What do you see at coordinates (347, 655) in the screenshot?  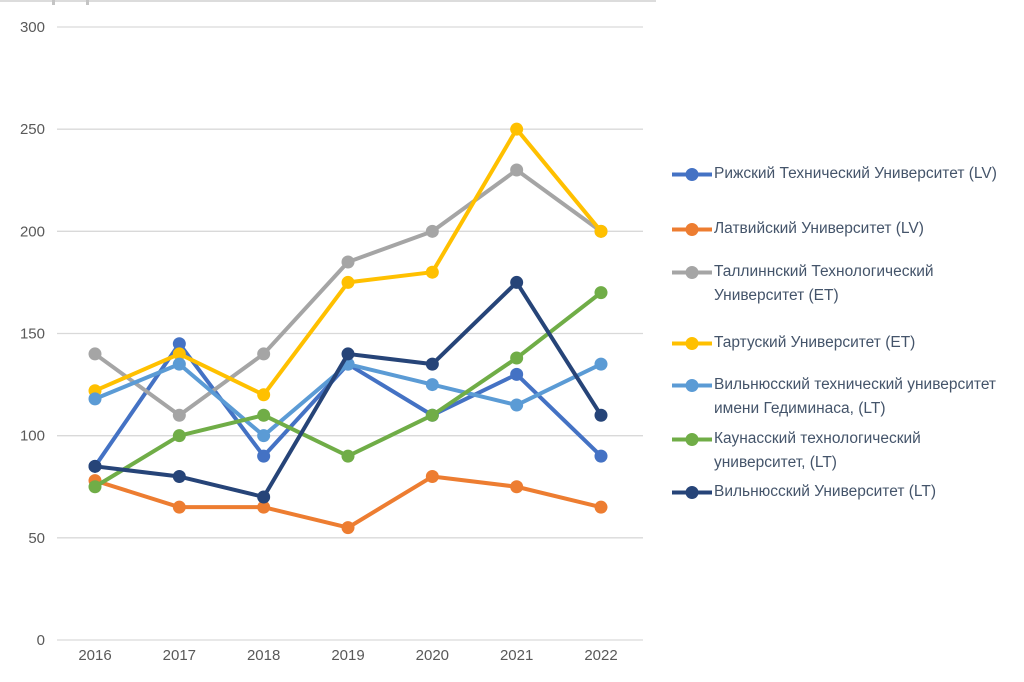 I see `x-axis-tick-label: 2019` at bounding box center [347, 655].